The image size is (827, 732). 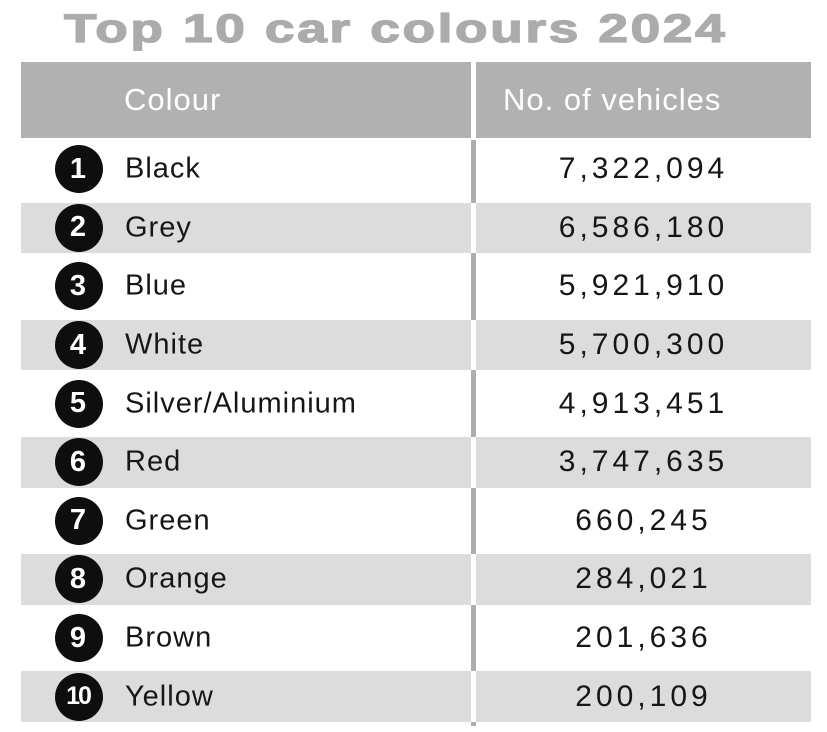 I want to click on page-title: Top 10 car colours 2024, so click(x=395, y=29).